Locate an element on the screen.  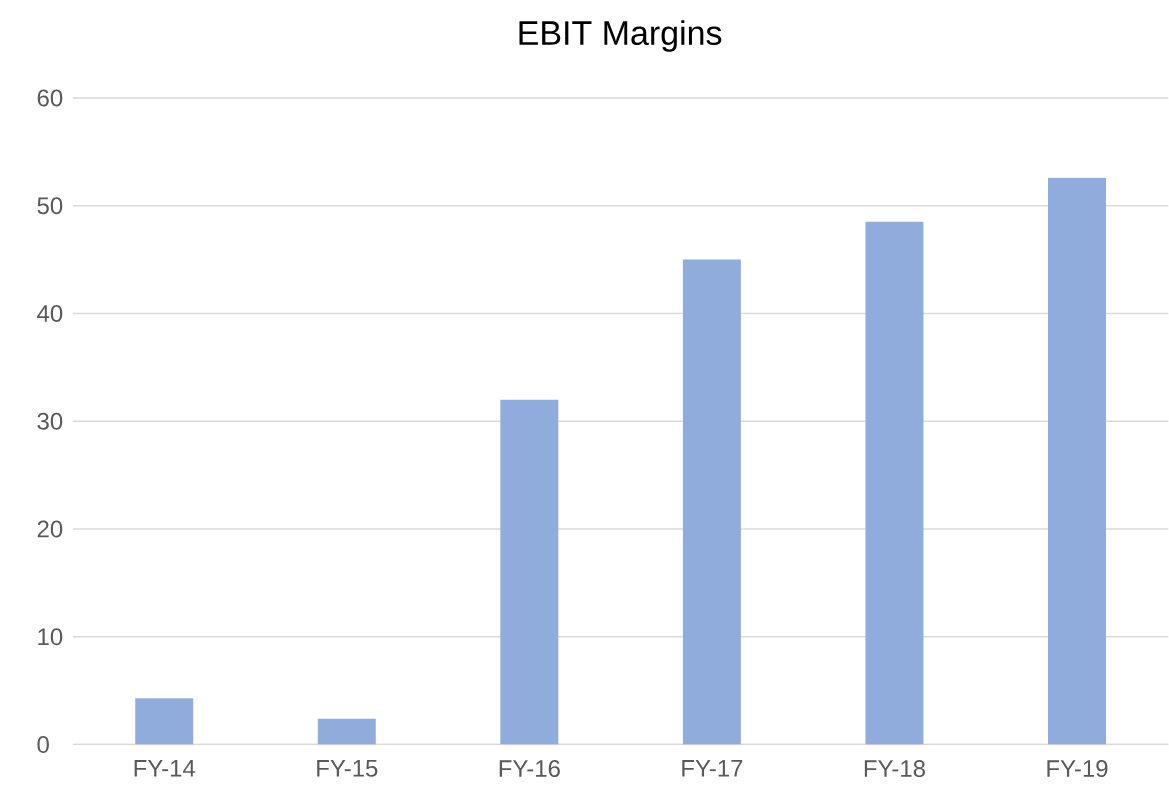
y-tick-label: 10 is located at coordinates (50, 637).